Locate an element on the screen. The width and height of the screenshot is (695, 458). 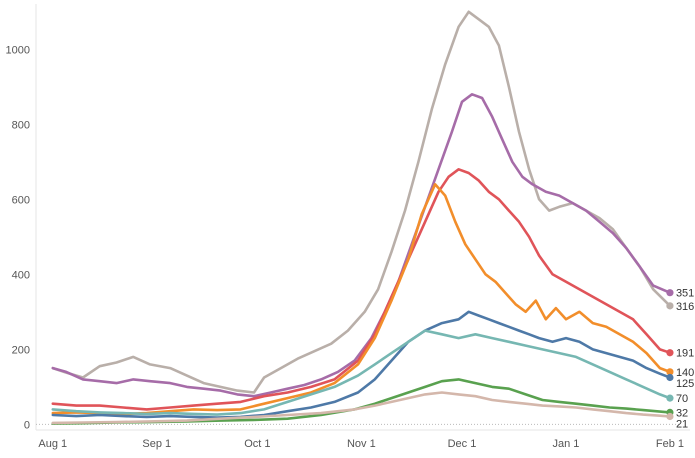
x-tick-label: Jan 1 is located at coordinates (565, 444).